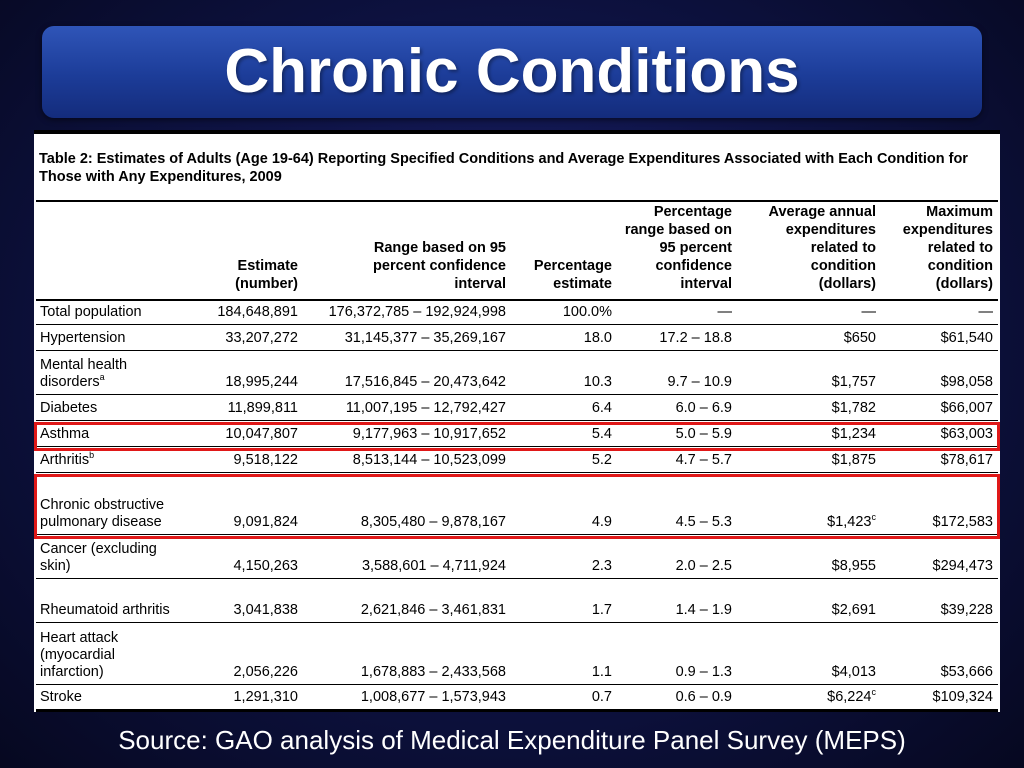 The width and height of the screenshot is (1024, 768). Describe the element at coordinates (677, 433) in the screenshot. I see `percentage-range-cell: 5.0 – 5.9` at that location.